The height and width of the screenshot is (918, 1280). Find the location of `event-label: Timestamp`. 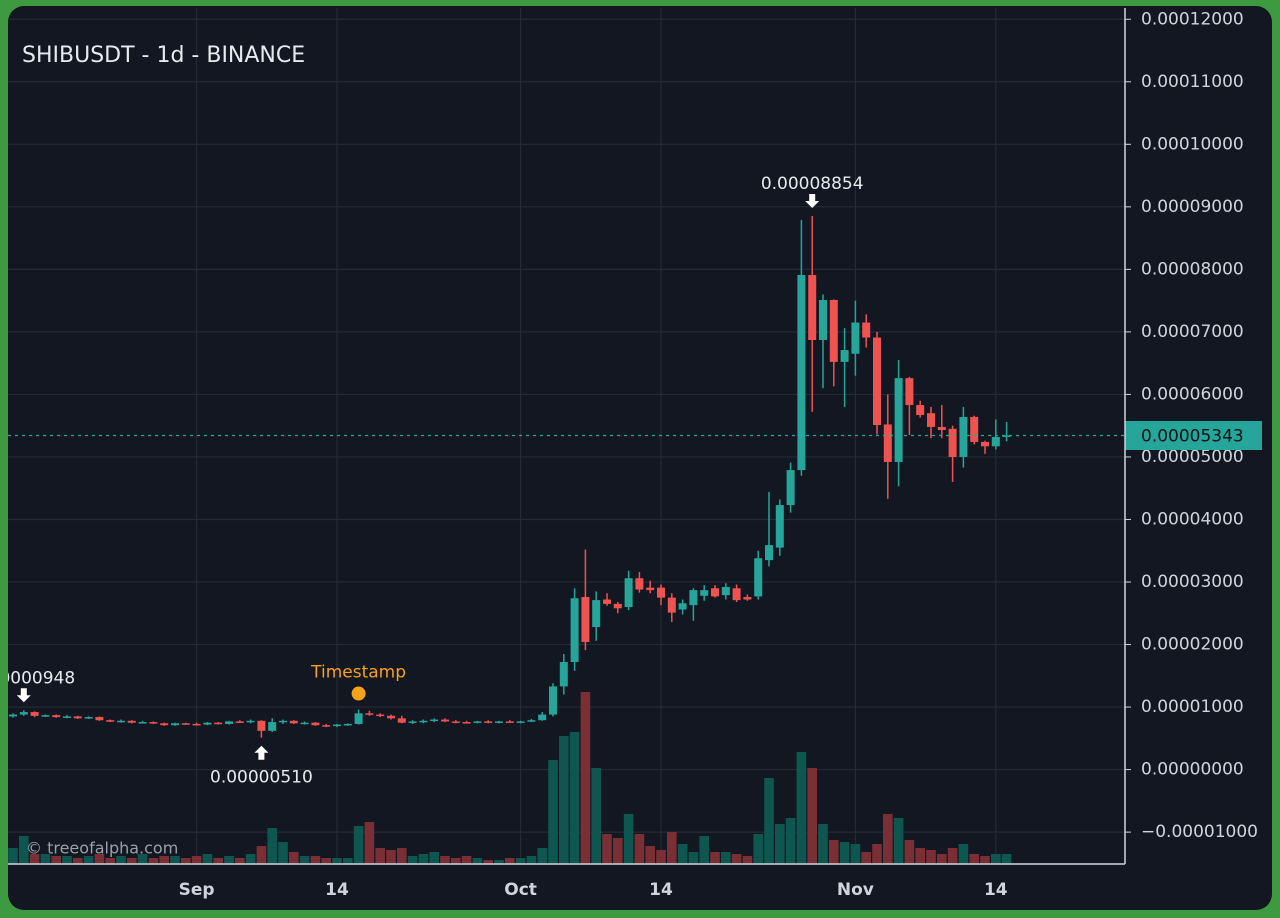

event-label: Timestamp is located at coordinates (358, 673).